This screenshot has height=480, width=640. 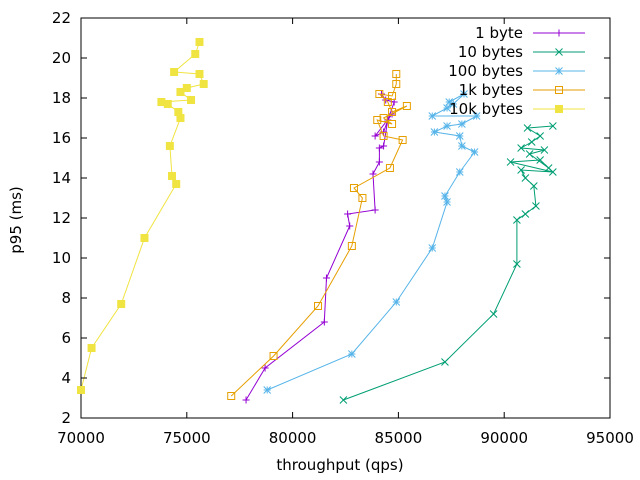 What do you see at coordinates (486, 109) in the screenshot?
I see `legend-label: 10k bytes` at bounding box center [486, 109].